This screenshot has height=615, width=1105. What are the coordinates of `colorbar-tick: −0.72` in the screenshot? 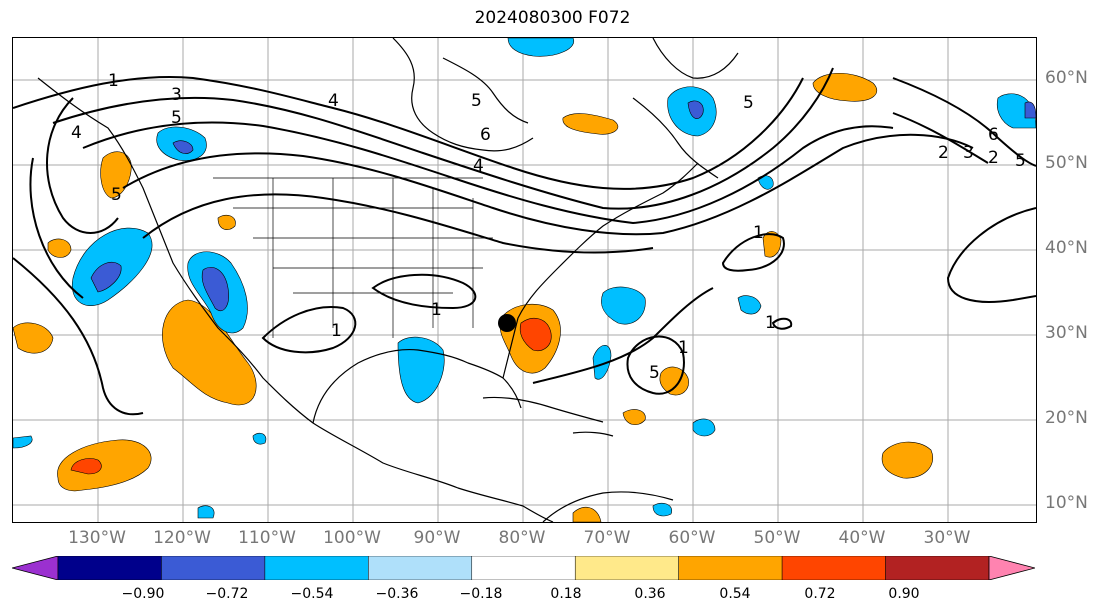 It's located at (227, 594).